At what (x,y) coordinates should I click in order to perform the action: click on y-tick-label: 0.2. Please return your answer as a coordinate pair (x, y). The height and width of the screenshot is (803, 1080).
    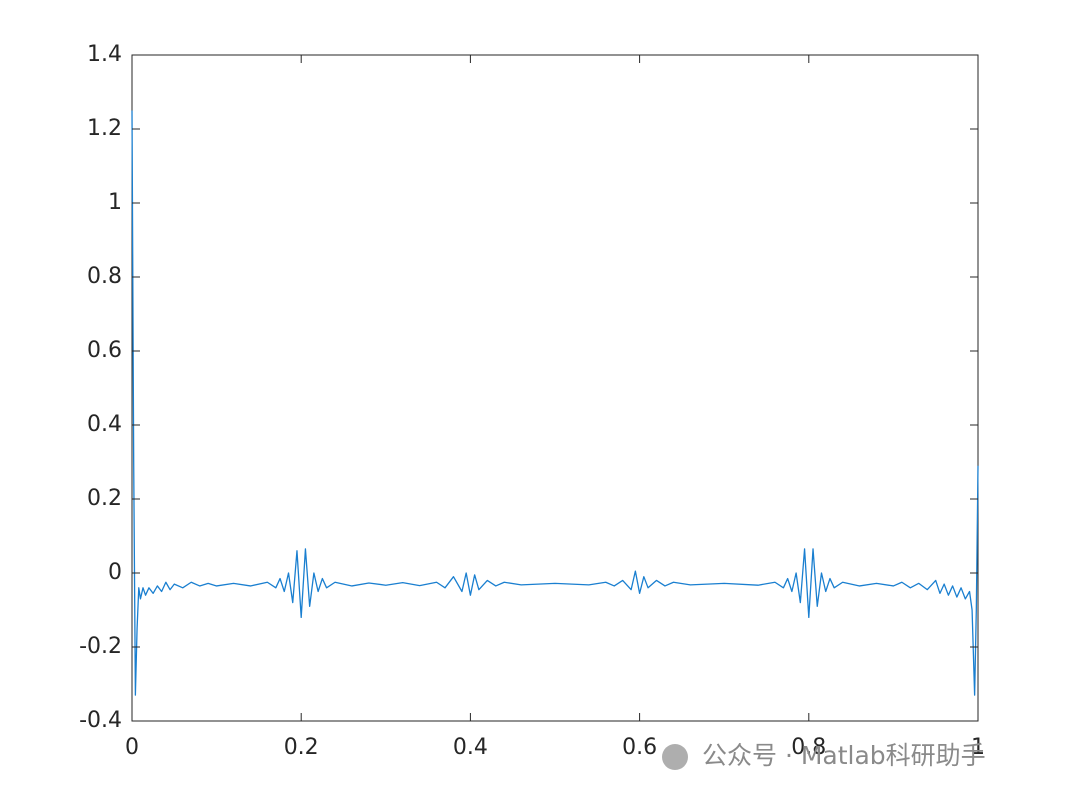
    Looking at the image, I should click on (104, 498).